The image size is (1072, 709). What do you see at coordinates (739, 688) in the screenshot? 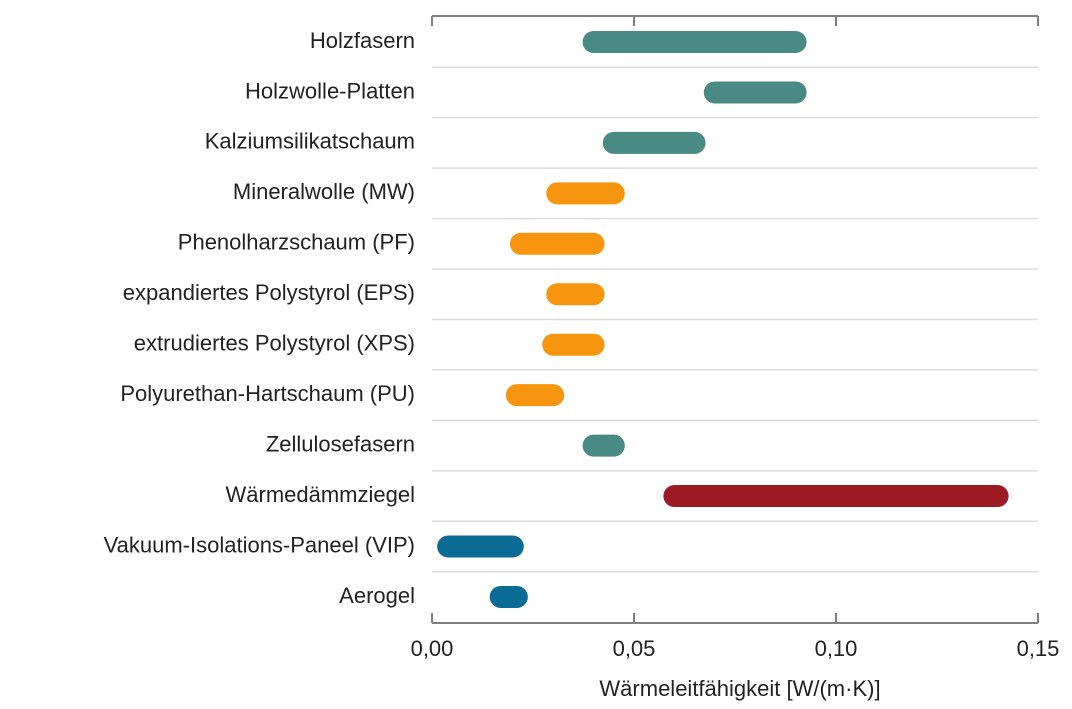
I see `x-axis-label: Wärmeleitfähigkeit [W/(m·K)]` at bounding box center [739, 688].